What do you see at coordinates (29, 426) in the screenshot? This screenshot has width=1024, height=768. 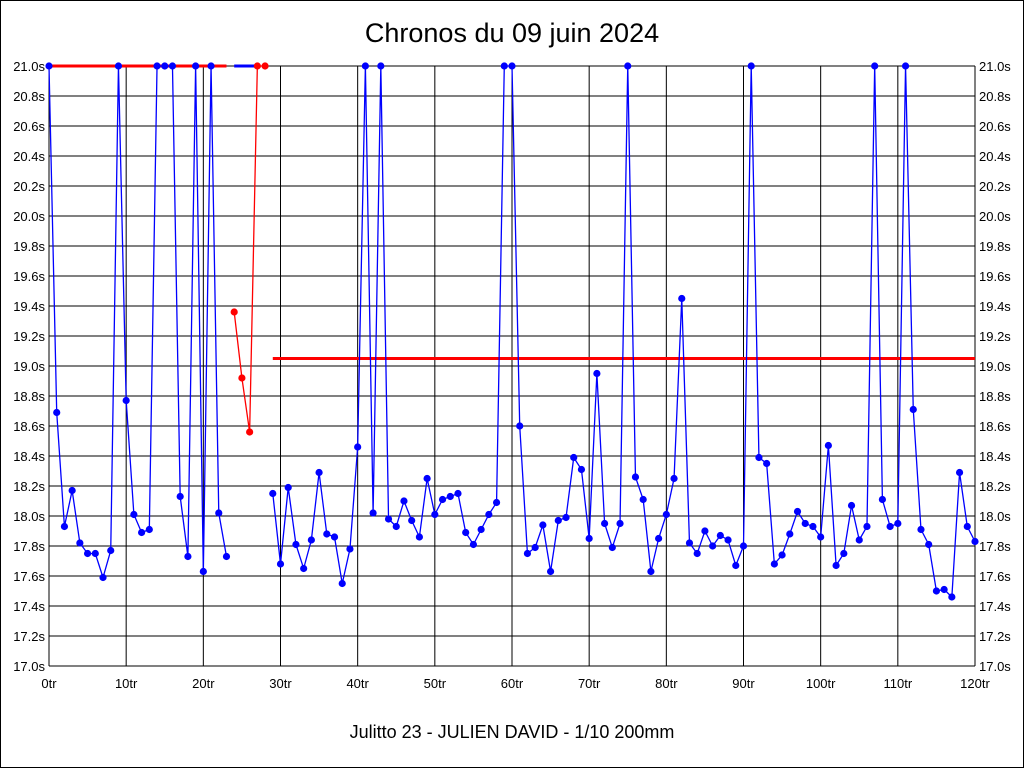 I see `y-tick-label-left: 18.6s` at bounding box center [29, 426].